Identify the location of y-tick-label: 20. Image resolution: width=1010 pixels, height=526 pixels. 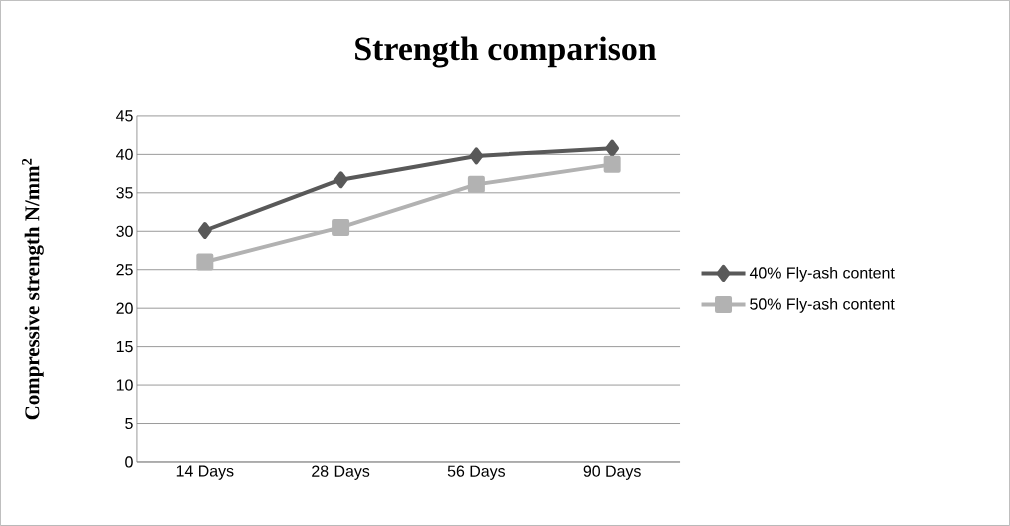
(124, 308).